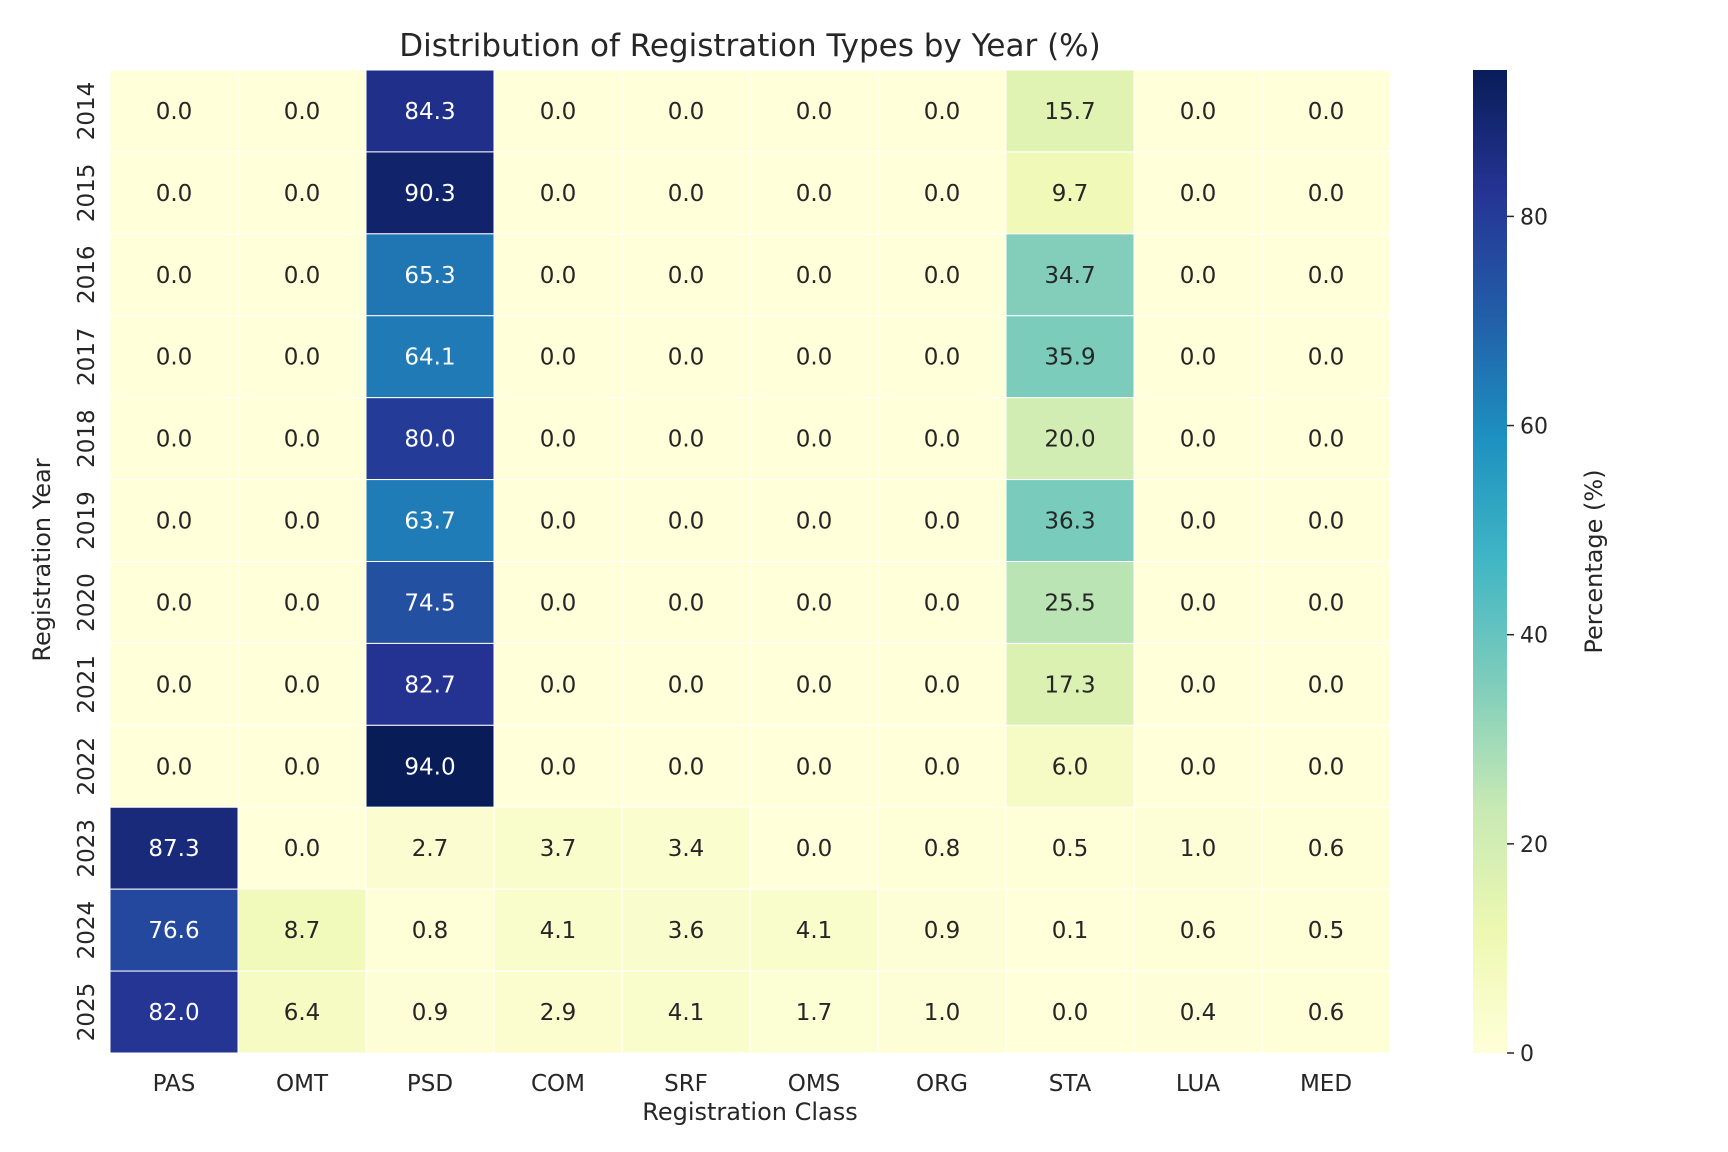  I want to click on heatmap-cell-2018-SRF, so click(686, 439).